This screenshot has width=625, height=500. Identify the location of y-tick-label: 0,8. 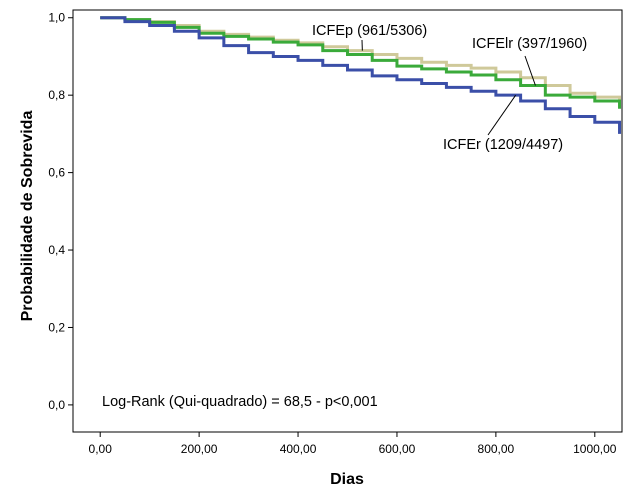
(56, 95).